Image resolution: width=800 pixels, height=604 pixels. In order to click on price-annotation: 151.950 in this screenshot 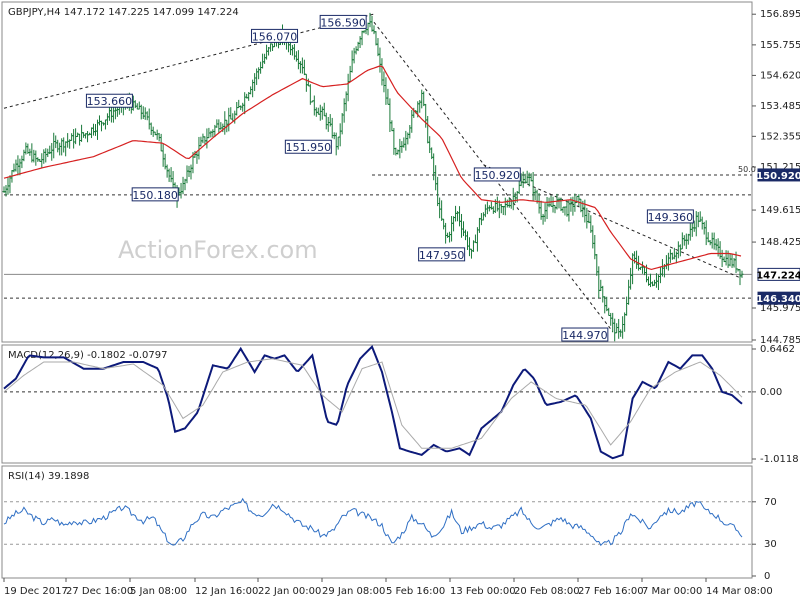, I will do `click(308, 146)`.